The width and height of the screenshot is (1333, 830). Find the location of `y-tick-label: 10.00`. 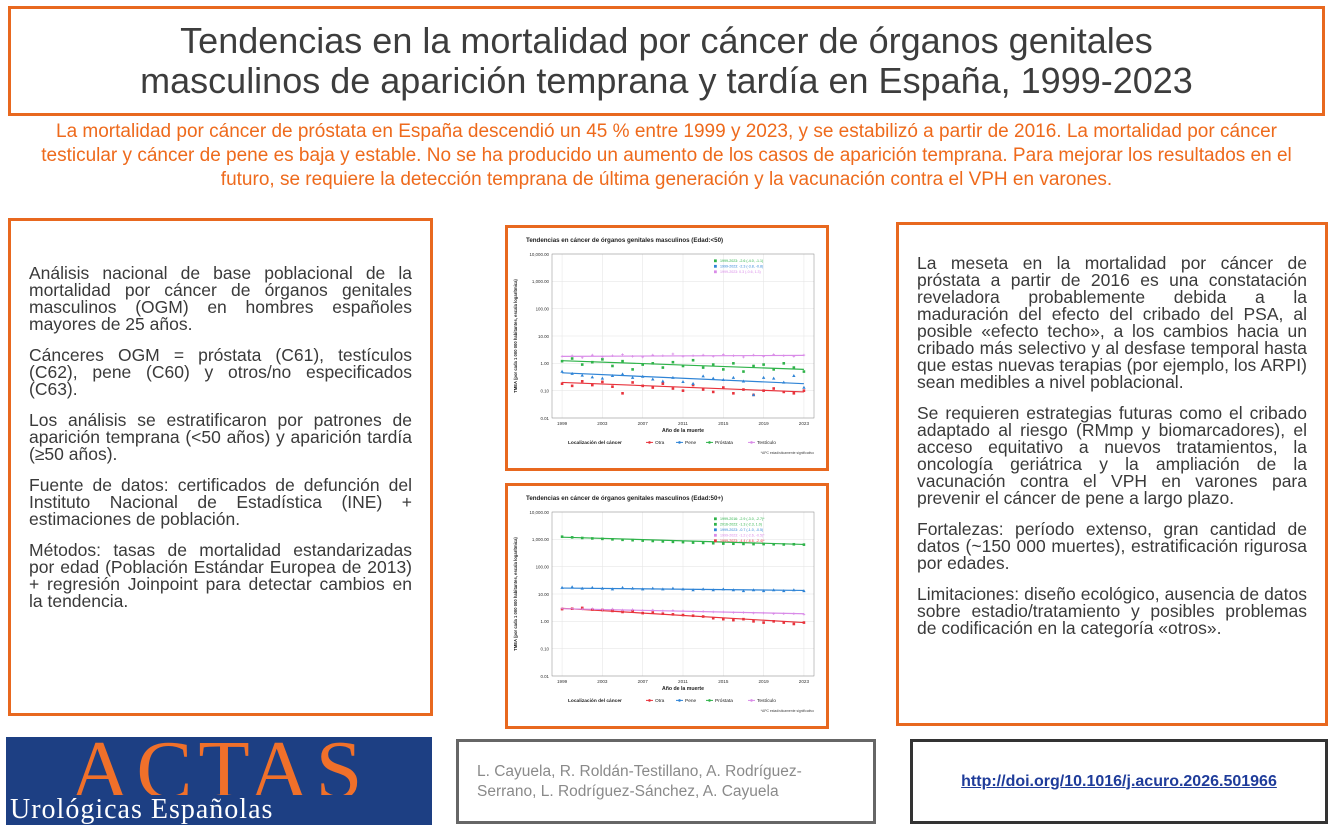

y-tick-label: 10.00 is located at coordinates (544, 594).